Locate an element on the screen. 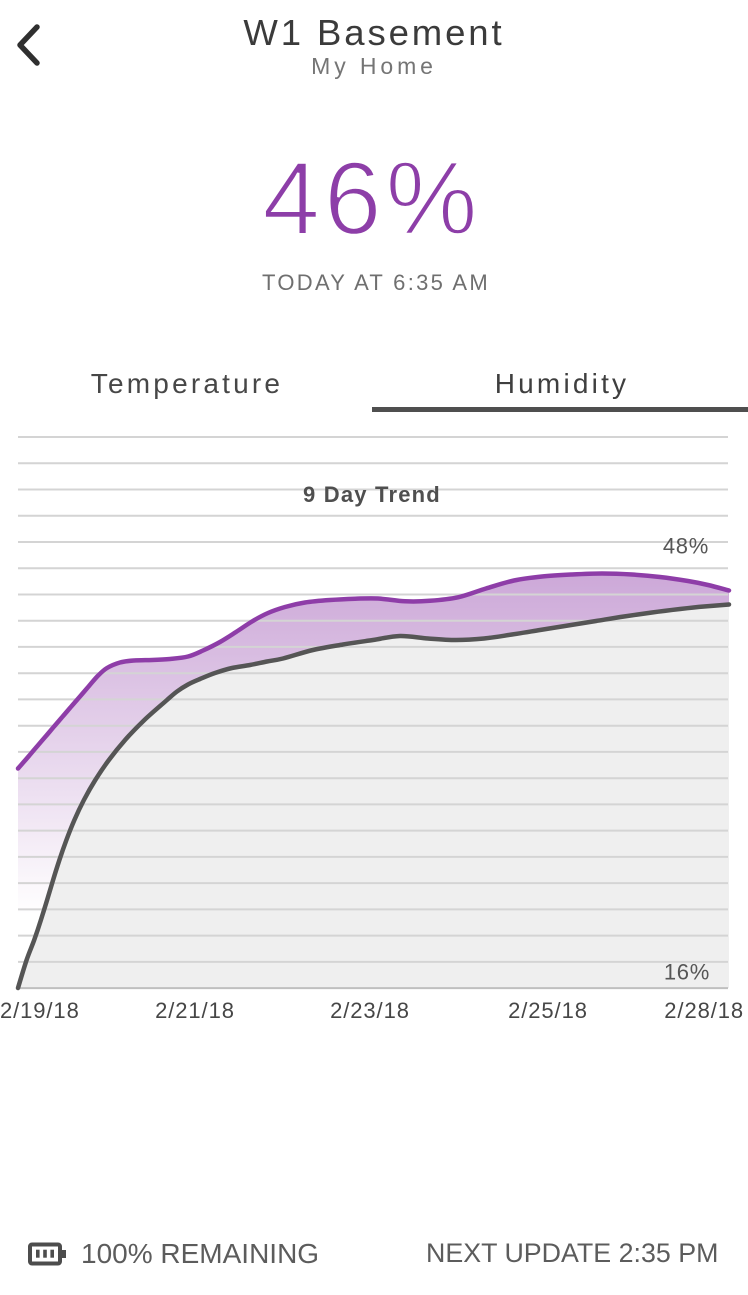  svg-text: 2/25/18 is located at coordinates (548, 1010).